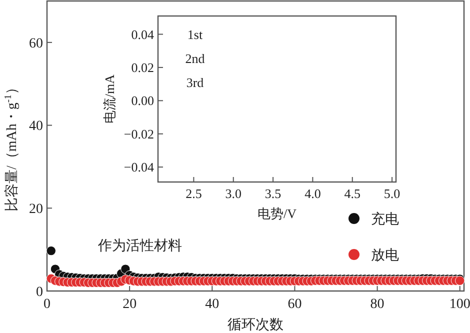  I want to click on y-tick-label: 0.04, so click(142, 34).